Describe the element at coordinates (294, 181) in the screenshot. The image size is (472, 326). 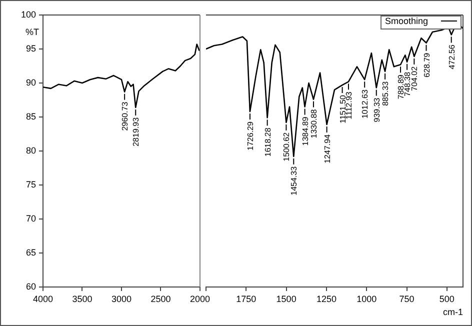
I see `annotation: 1454.33` at that location.